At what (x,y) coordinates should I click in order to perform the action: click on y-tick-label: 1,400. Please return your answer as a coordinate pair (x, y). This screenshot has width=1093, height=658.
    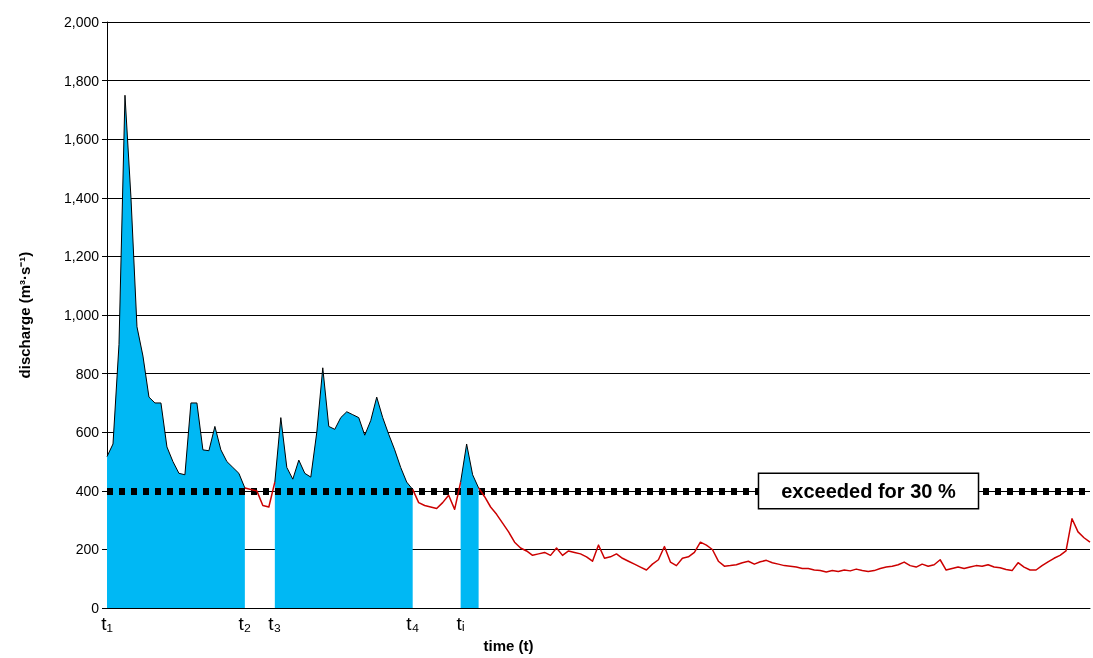
    Looking at the image, I should click on (81, 197).